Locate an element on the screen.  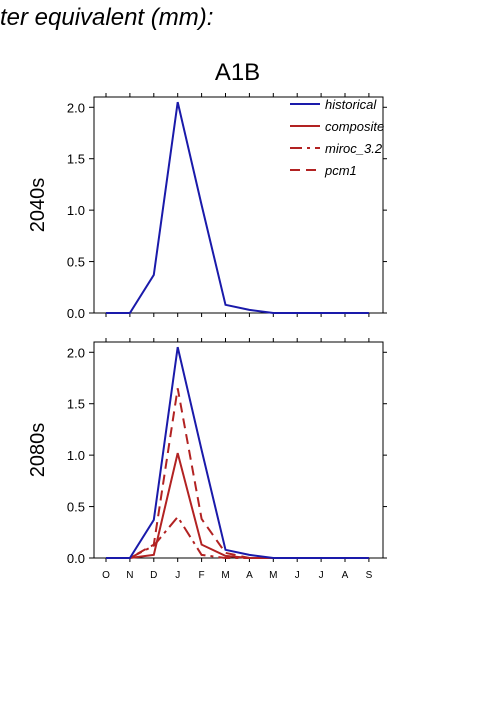
page-heading: ter equivalent (mm): is located at coordinates (107, 17).